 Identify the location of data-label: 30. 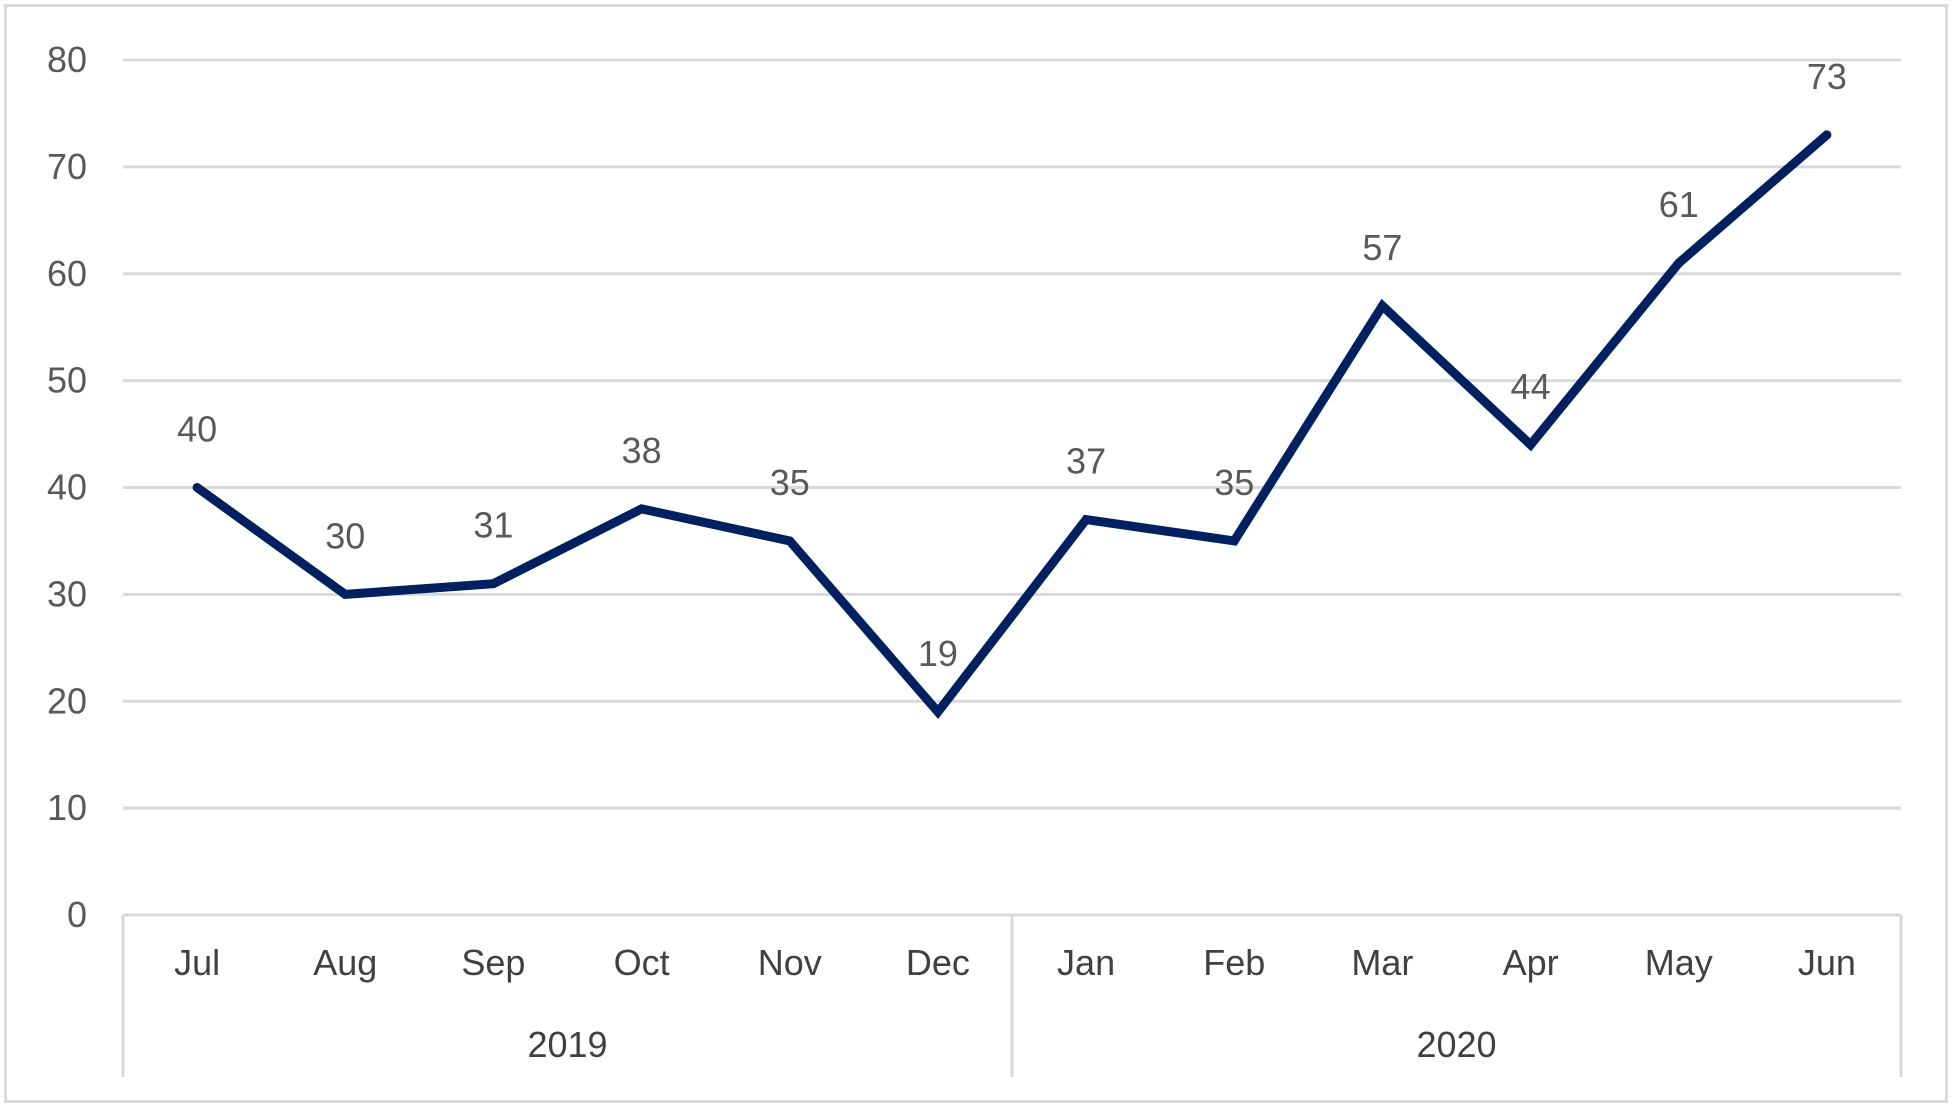
(345, 535).